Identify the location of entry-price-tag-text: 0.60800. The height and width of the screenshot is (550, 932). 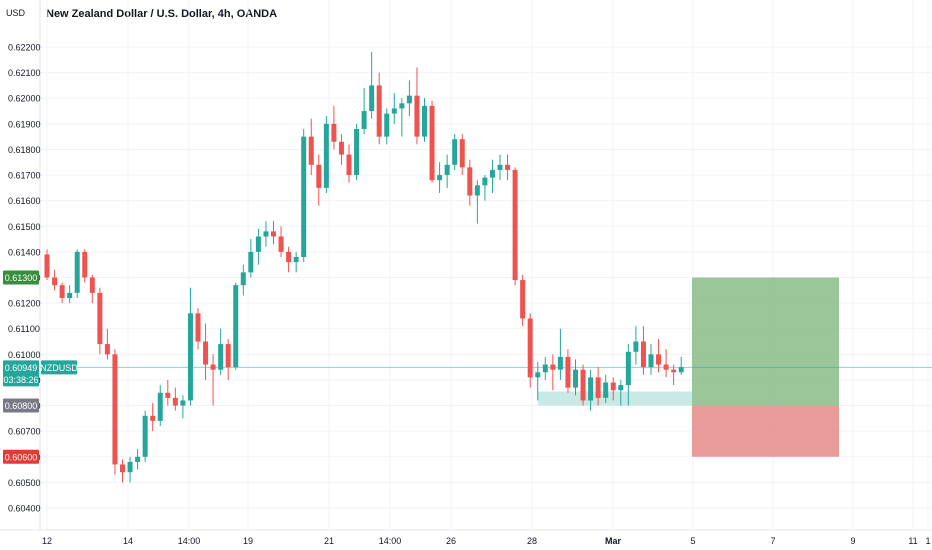
(21, 406).